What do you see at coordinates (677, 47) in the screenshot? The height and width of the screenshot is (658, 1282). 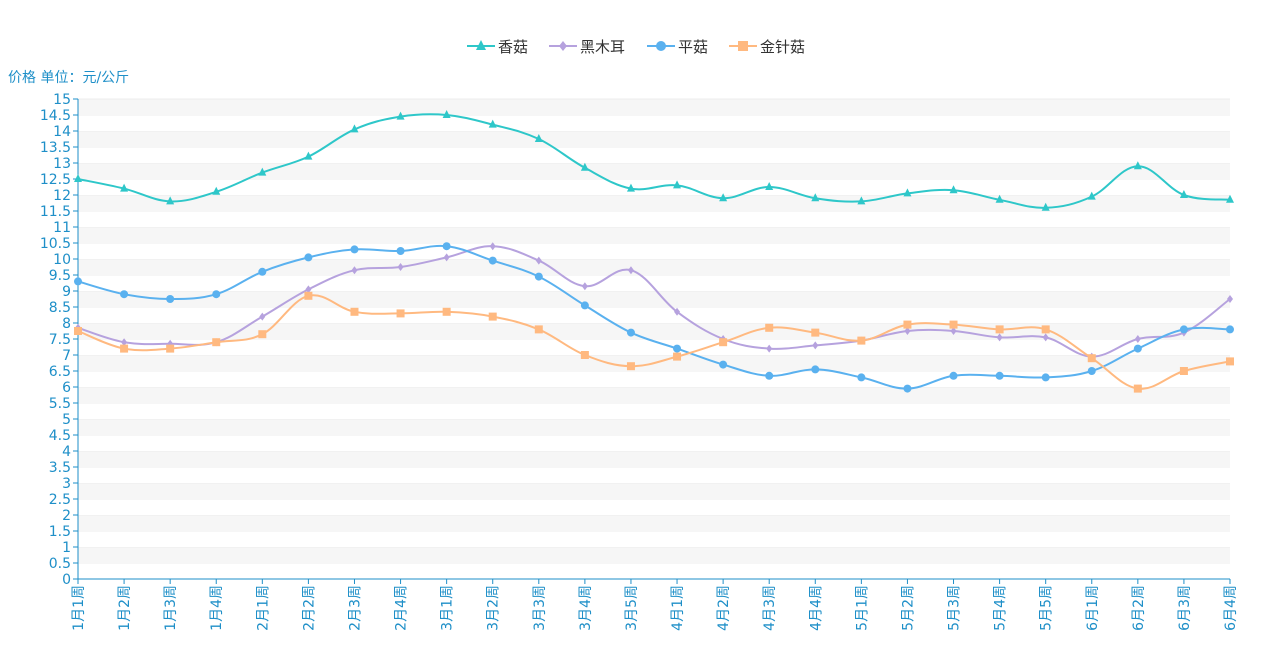 I see `legend-item: 平菇` at bounding box center [677, 47].